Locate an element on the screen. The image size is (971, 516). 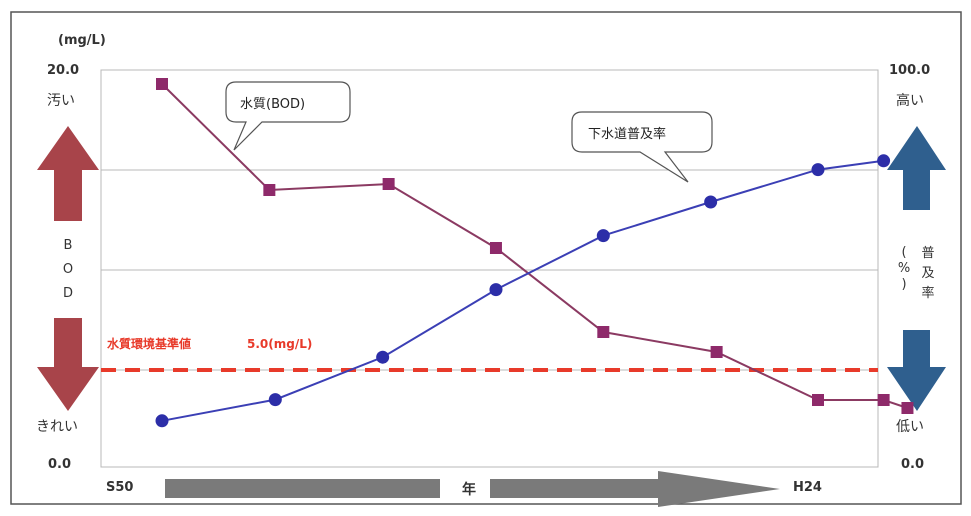
callout-sewer-text: 下水道普及率 is located at coordinates (627, 134).